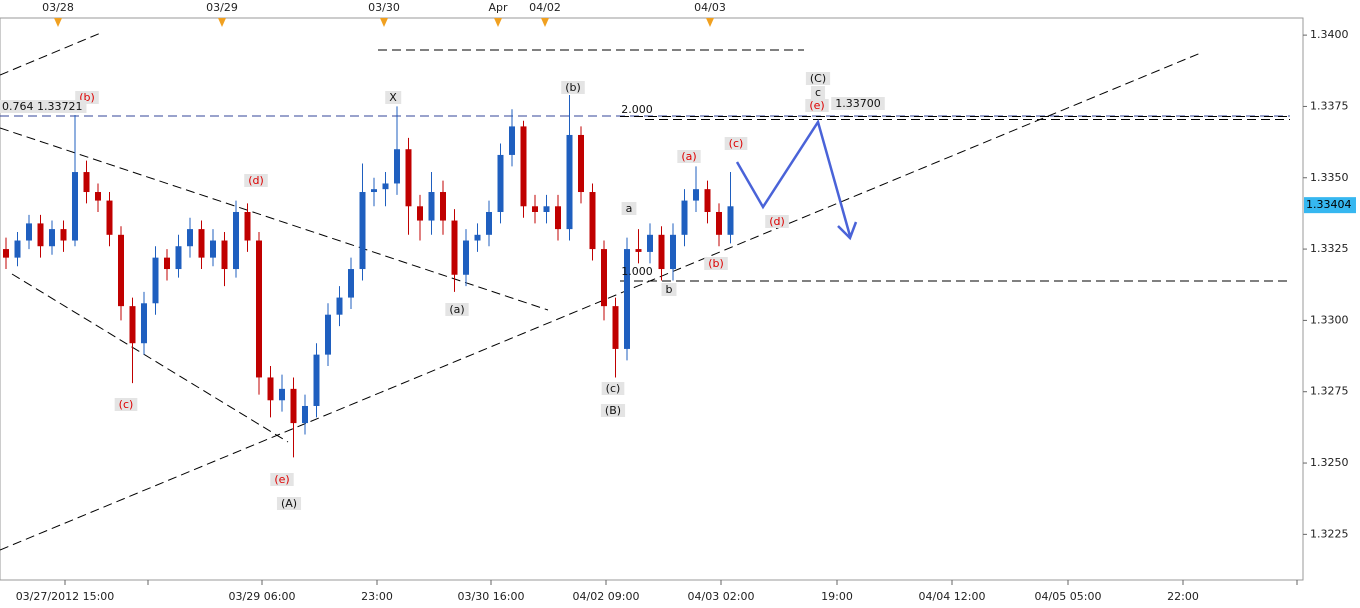  What do you see at coordinates (377, 596) in the screenshot?
I see `x-tick-label: 23:00` at bounding box center [377, 596].